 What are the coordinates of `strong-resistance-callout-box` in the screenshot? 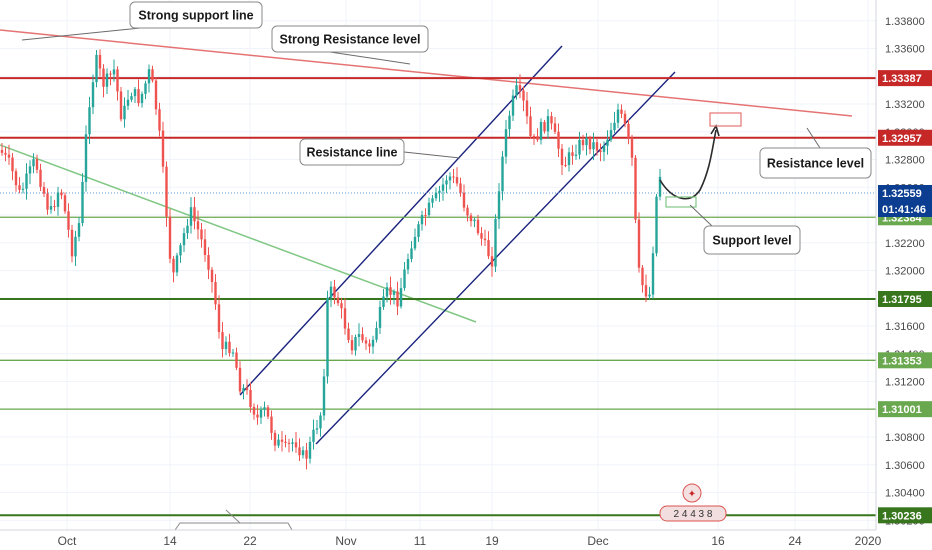 It's located at (350, 39).